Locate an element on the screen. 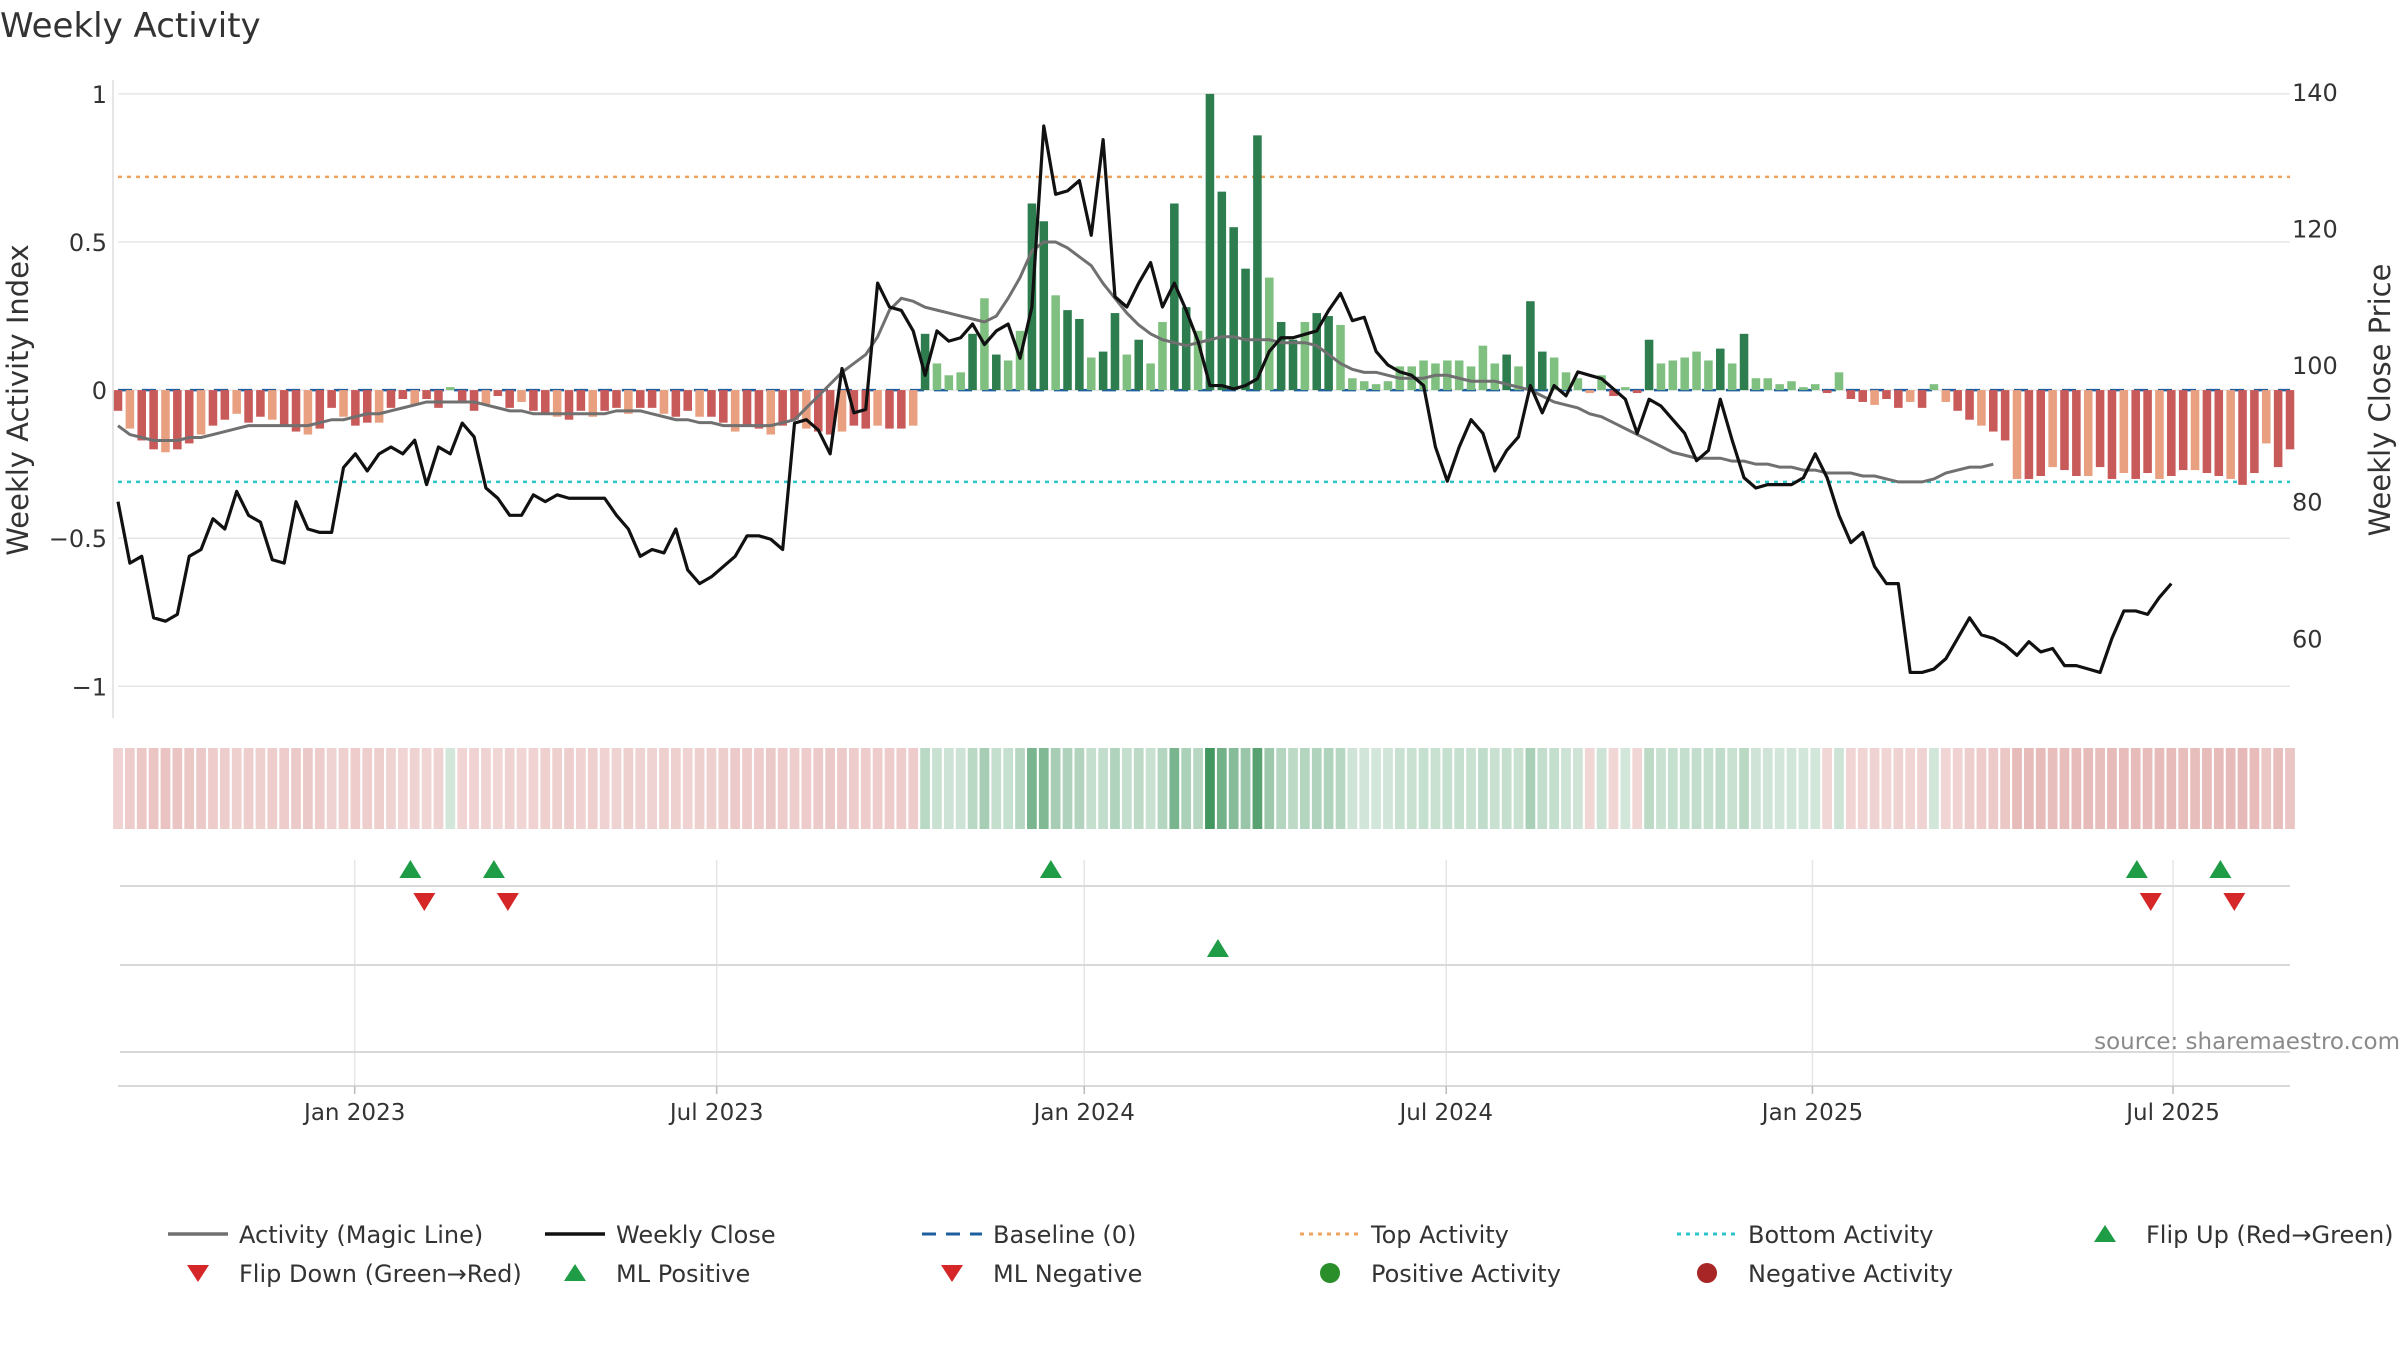 This screenshot has width=2400, height=1350. legend-item: Positive Activity is located at coordinates (1440, 1274).